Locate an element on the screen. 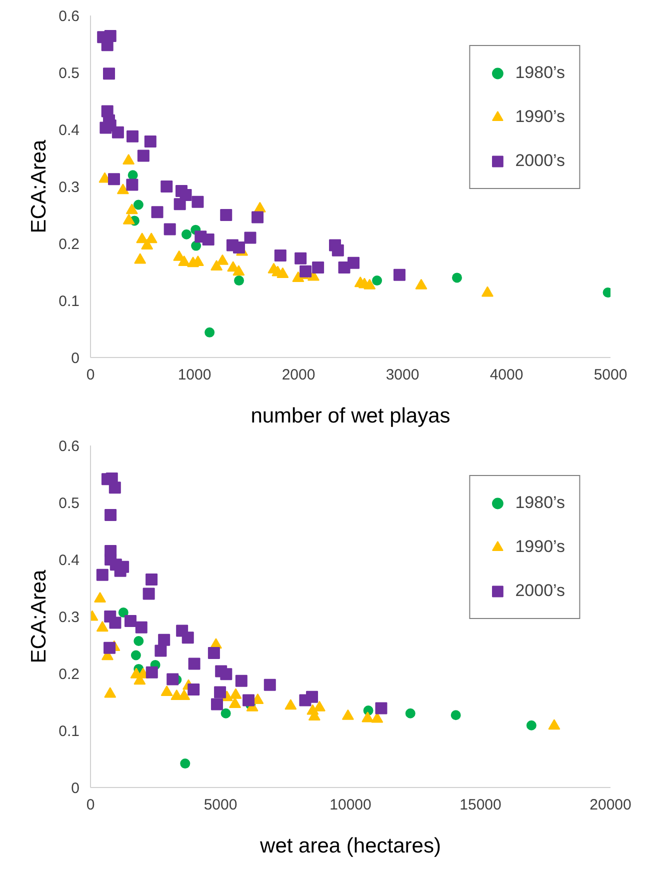 Image resolution: width=666 pixels, height=873 pixels. x-tick-label: 20000 is located at coordinates (611, 805).